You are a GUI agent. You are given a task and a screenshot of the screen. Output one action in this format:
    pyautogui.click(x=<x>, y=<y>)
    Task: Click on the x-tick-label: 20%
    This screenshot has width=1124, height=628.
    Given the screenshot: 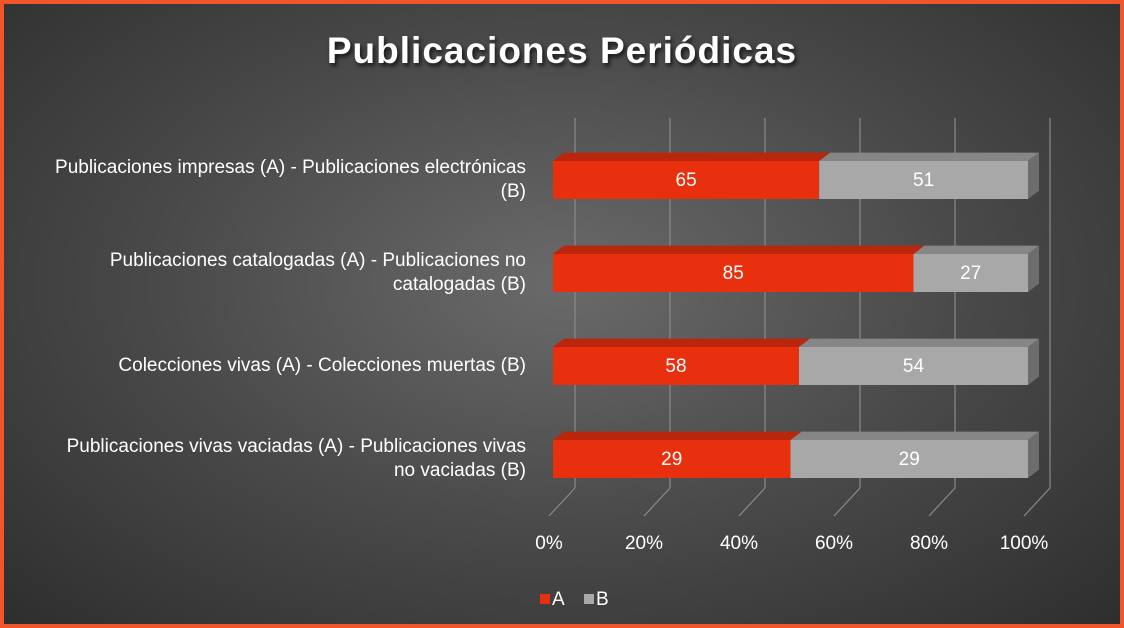 What is the action you would take?
    pyautogui.click(x=644, y=543)
    